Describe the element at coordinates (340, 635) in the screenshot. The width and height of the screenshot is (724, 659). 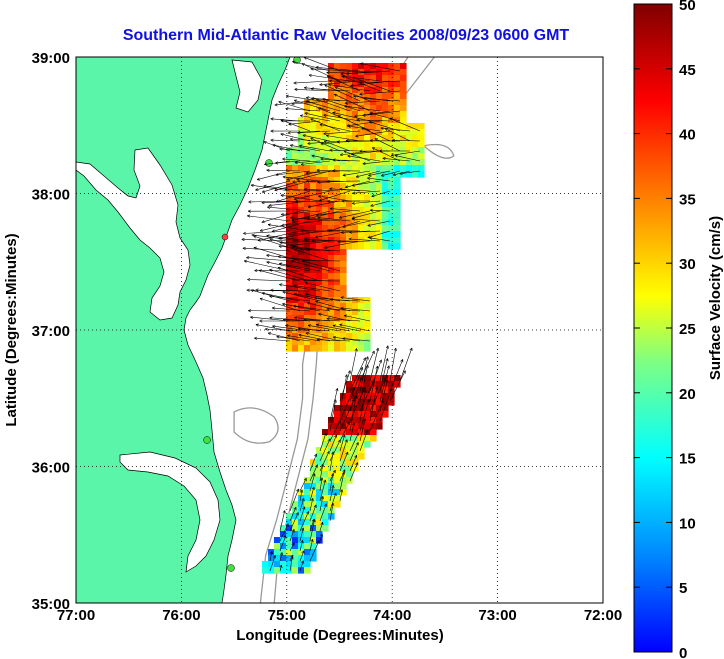
I see `x-axis-label: Longitude (Degrees:Minutes)` at that location.